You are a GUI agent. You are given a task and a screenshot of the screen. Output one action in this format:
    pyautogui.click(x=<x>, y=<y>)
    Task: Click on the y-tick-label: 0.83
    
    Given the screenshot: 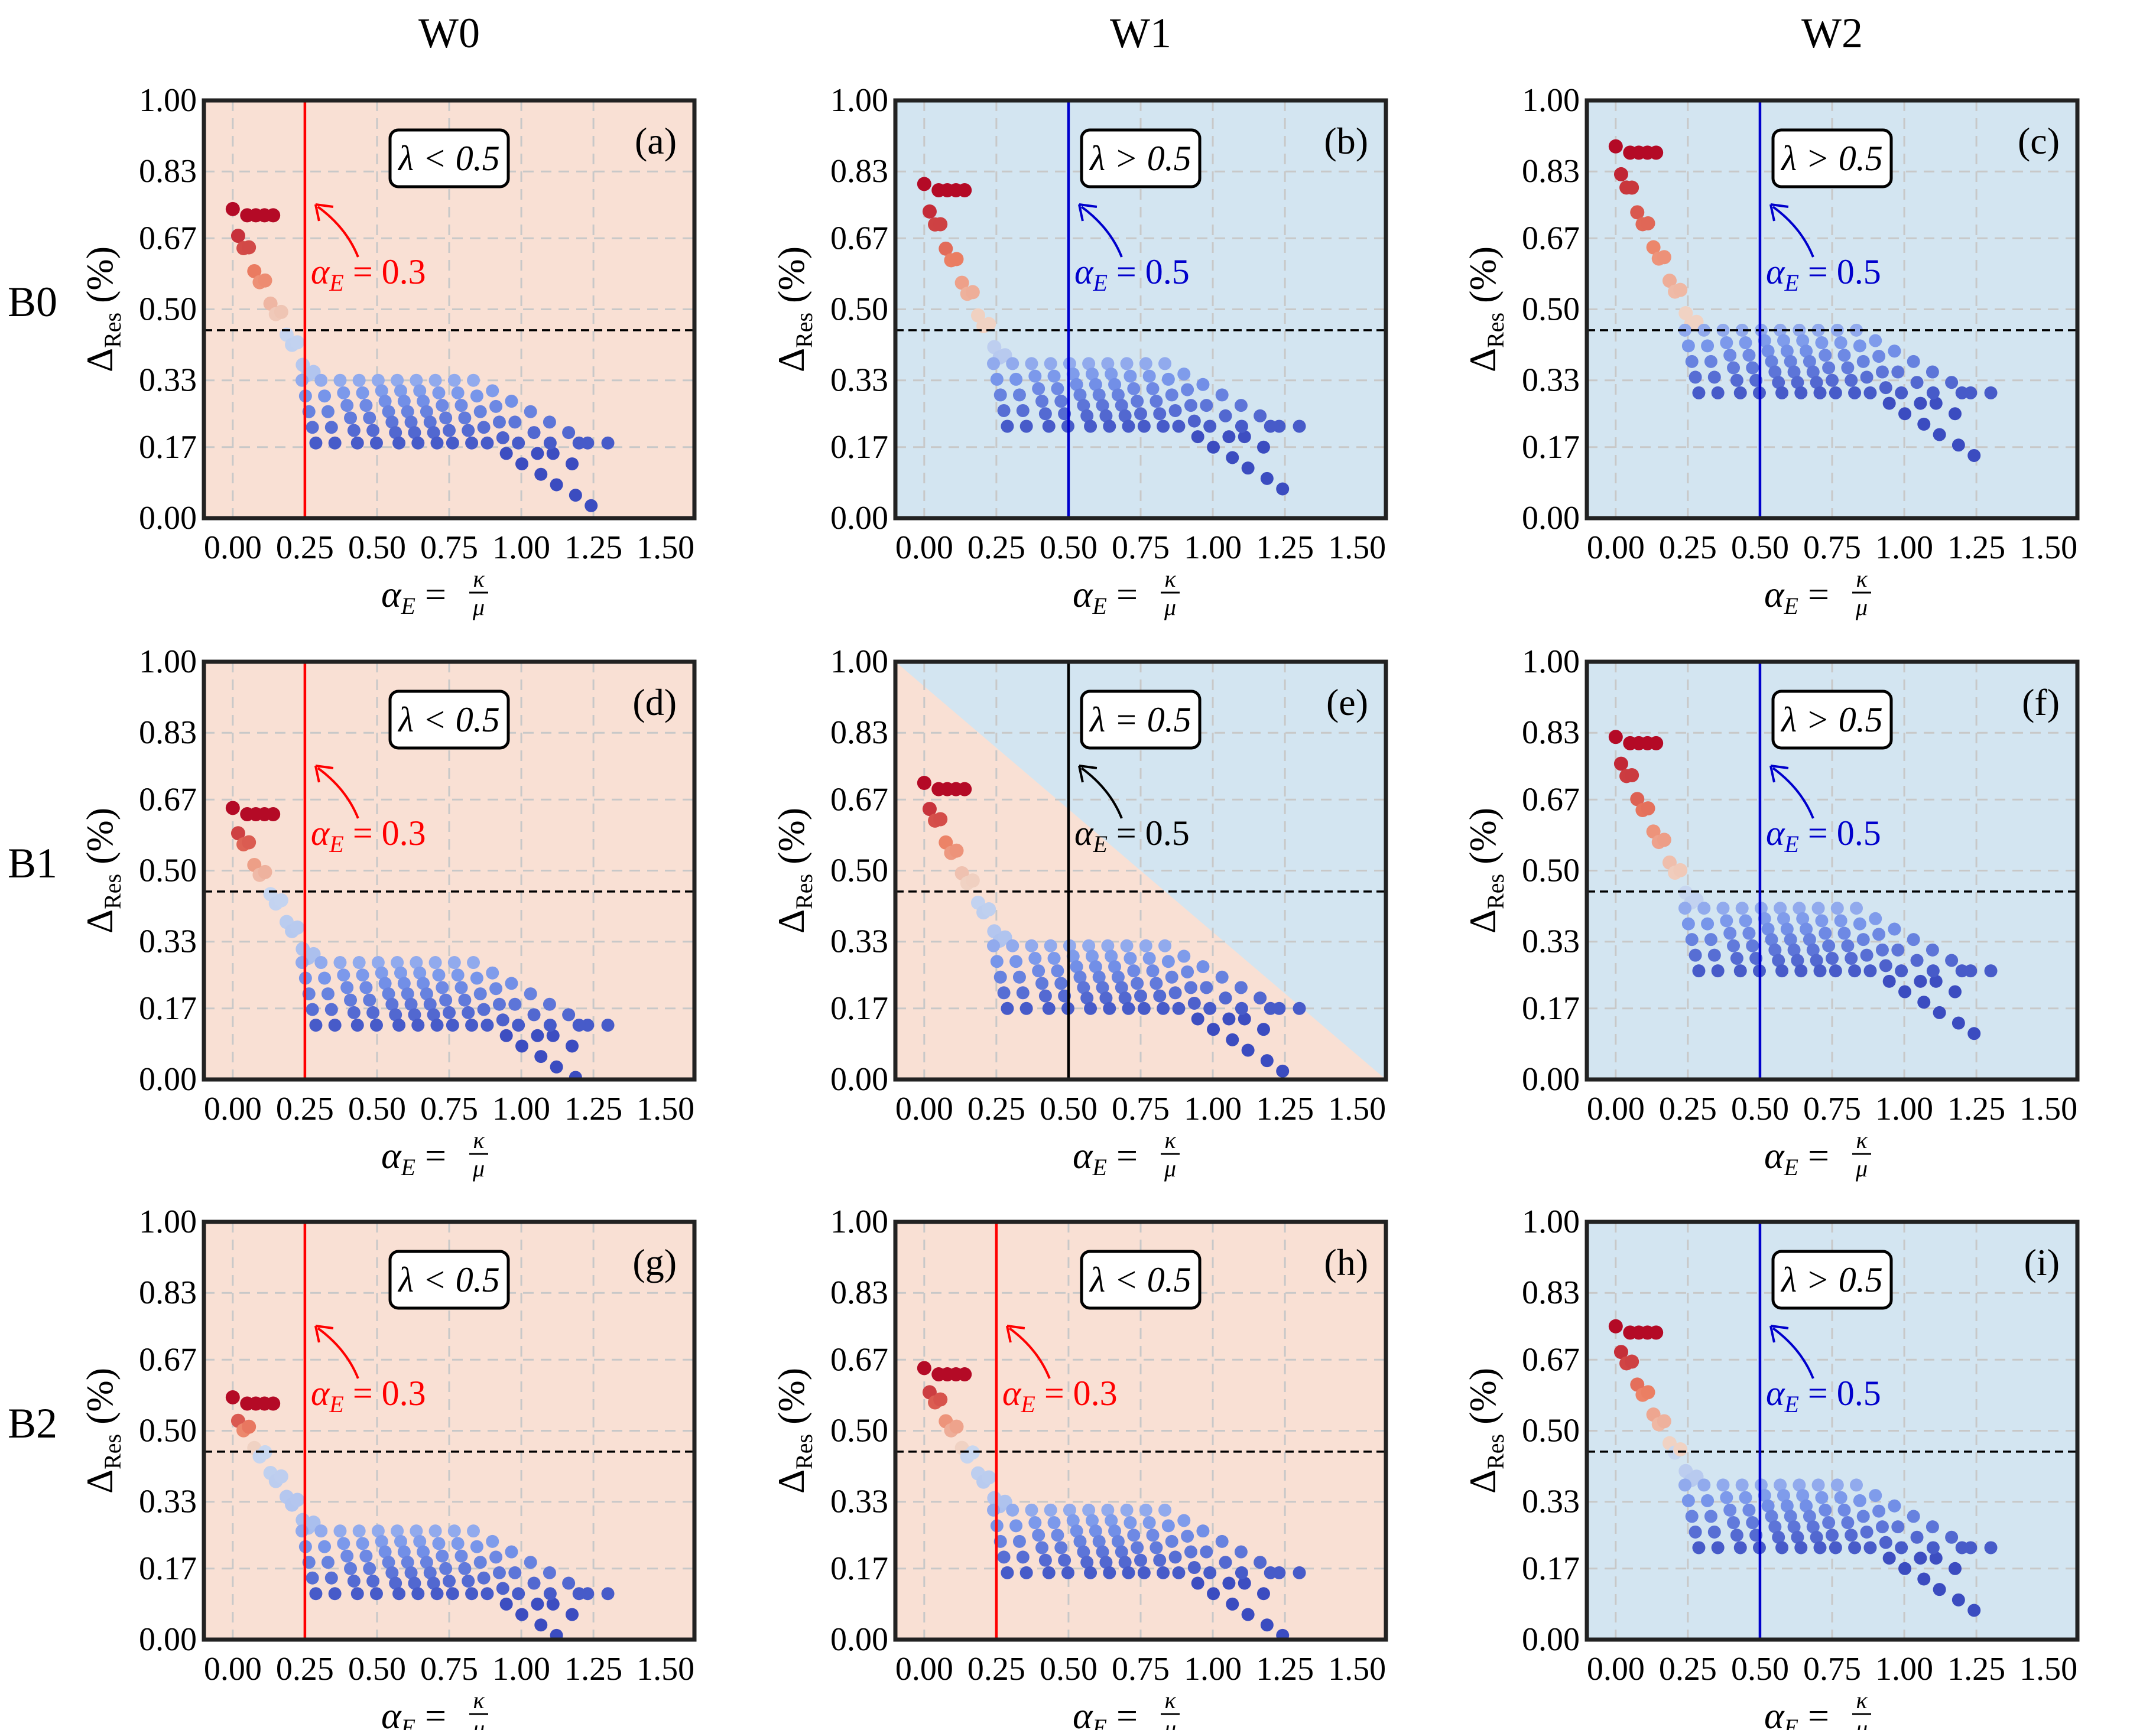 What is the action you would take?
    pyautogui.click(x=859, y=171)
    